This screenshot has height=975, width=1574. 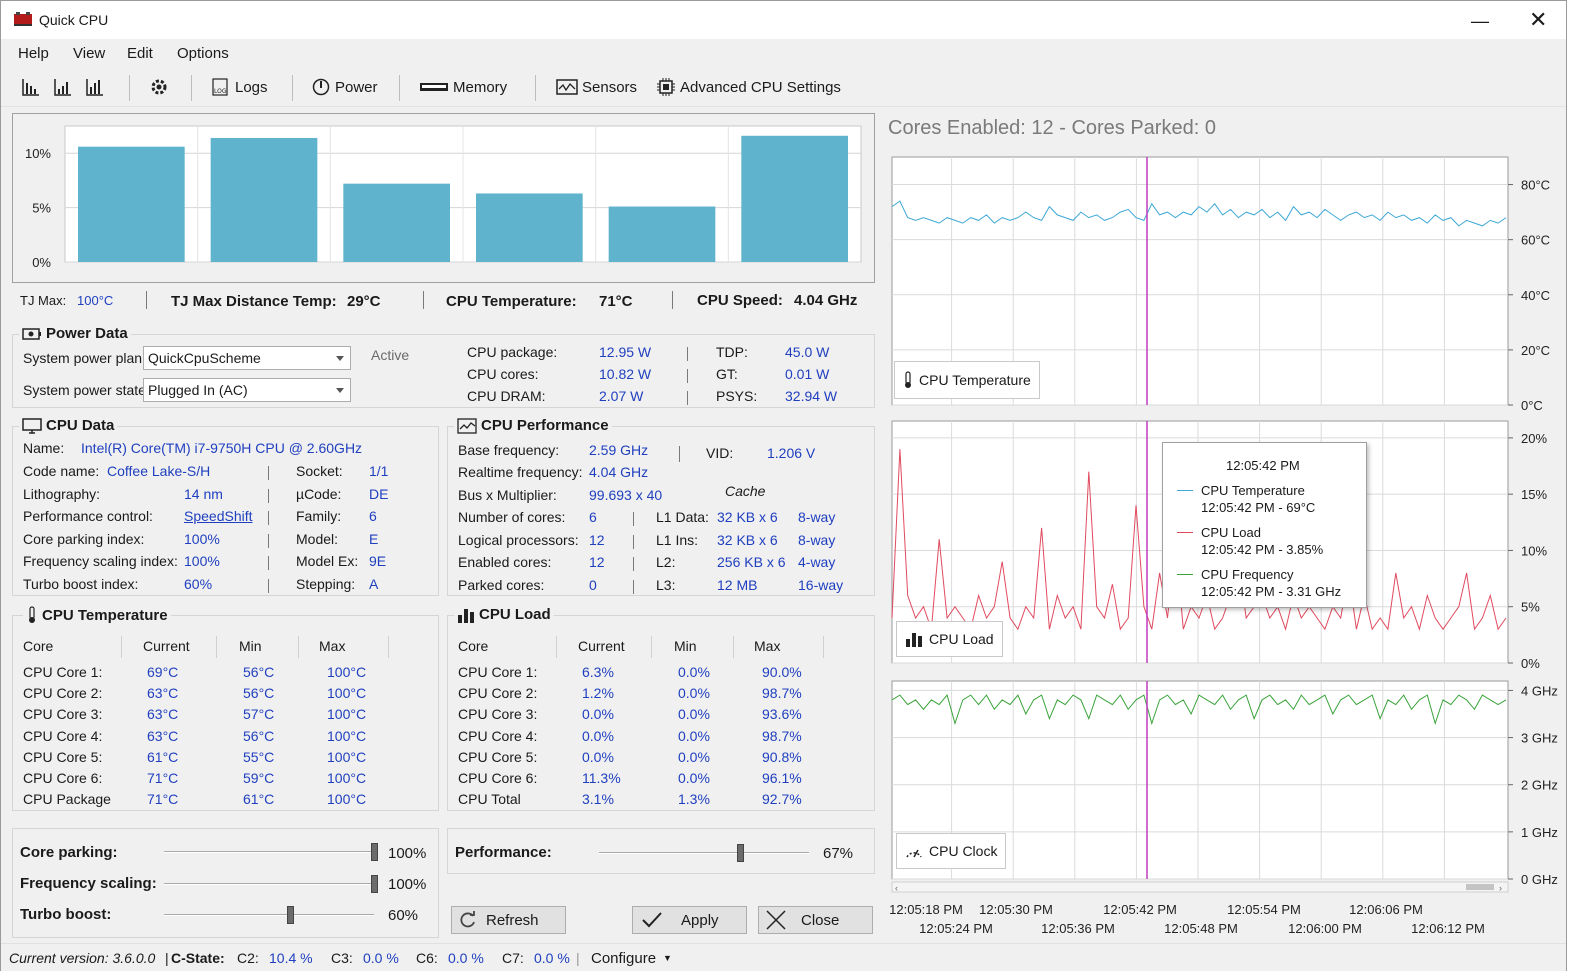 What do you see at coordinates (747, 539) in the screenshot?
I see `cache-size-value: 32 KB x 6` at bounding box center [747, 539].